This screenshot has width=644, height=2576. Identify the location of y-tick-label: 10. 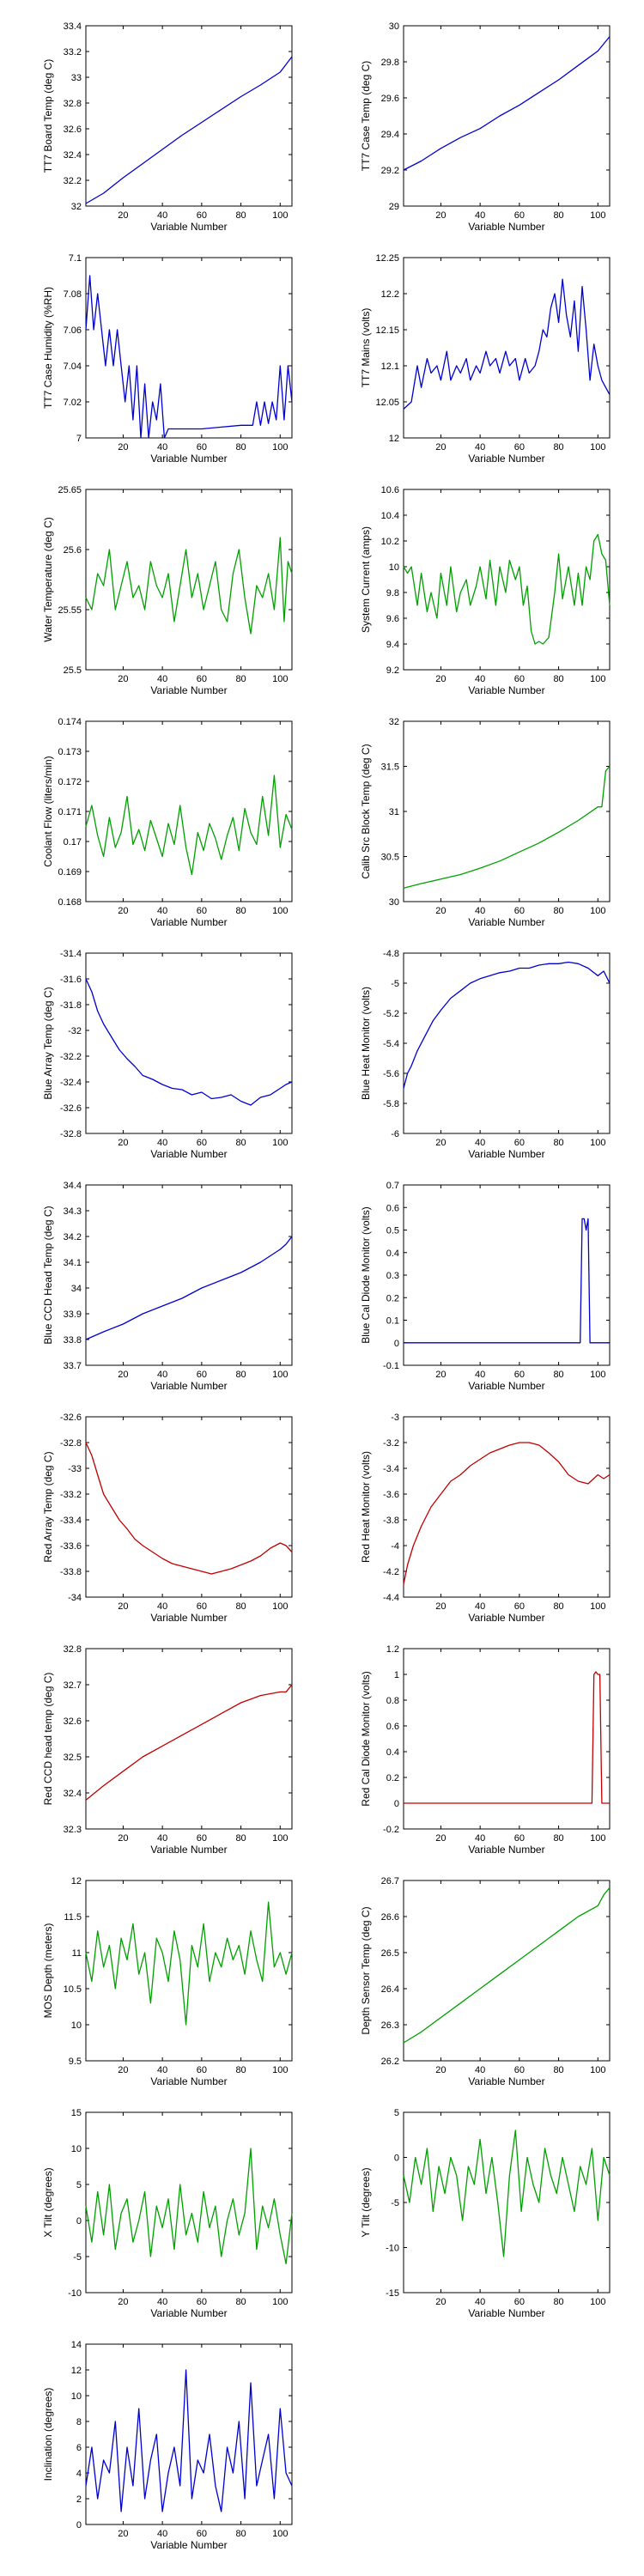
(77, 2026).